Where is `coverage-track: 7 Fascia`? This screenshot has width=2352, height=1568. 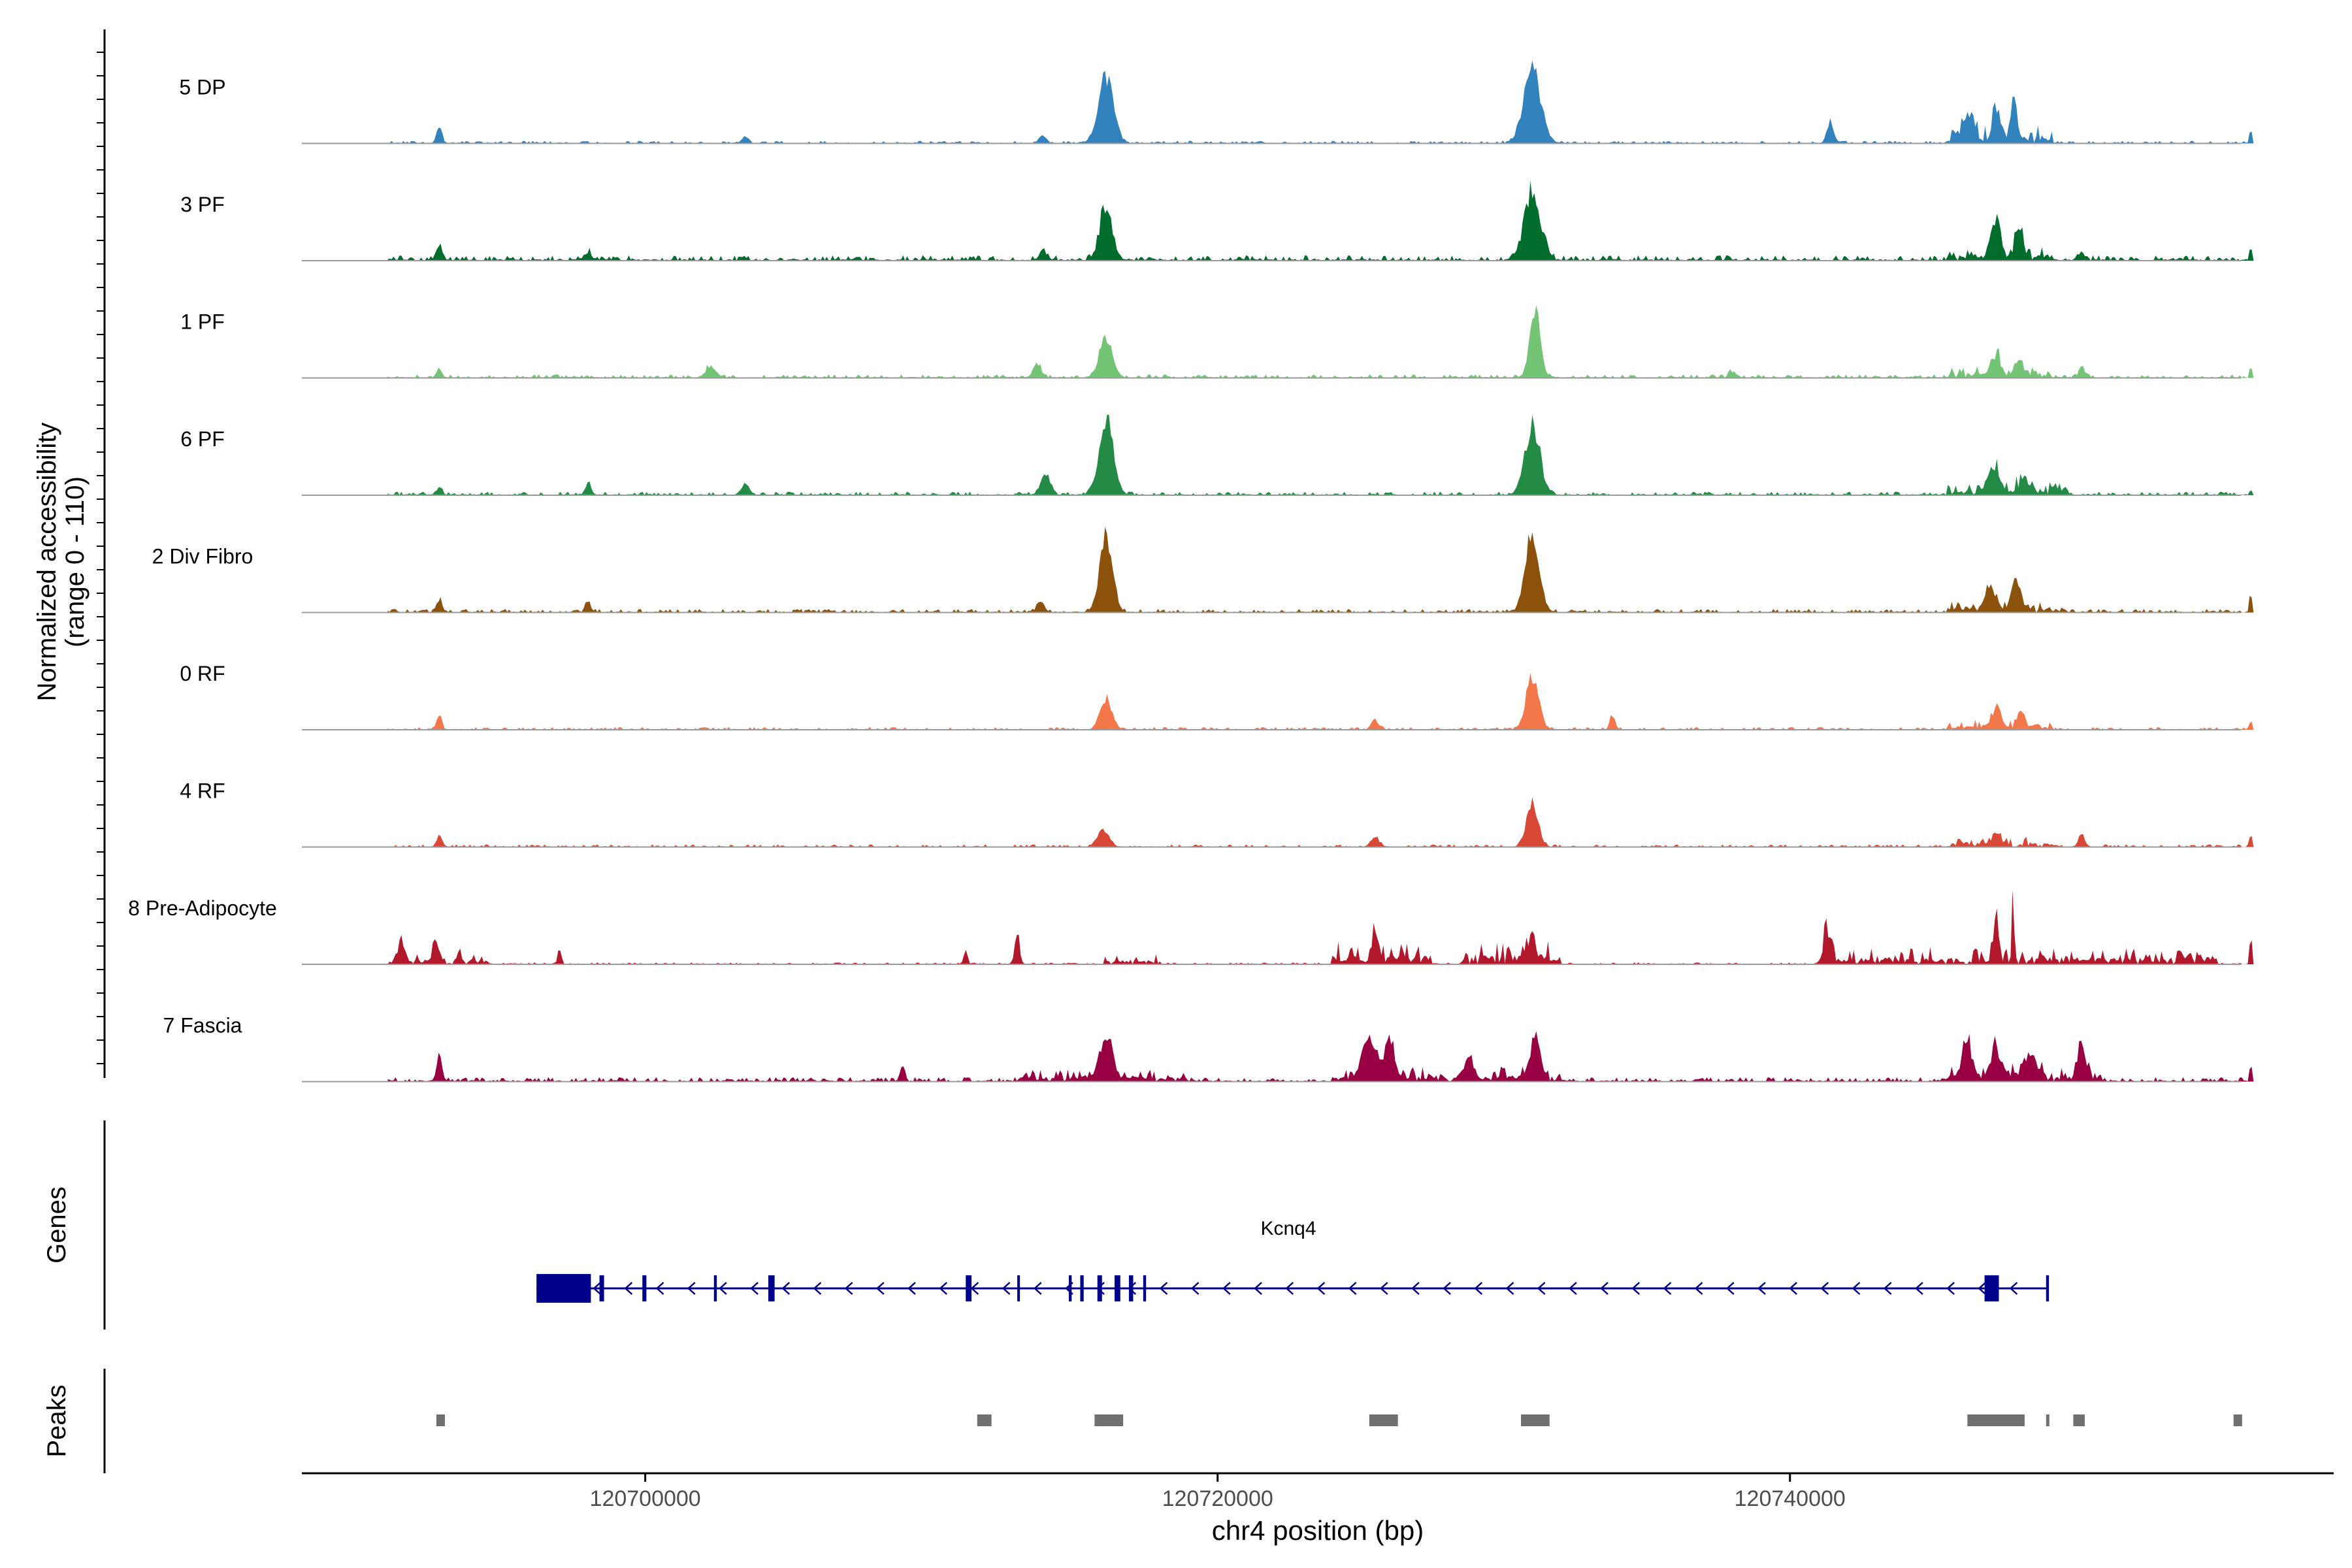
coverage-track: 7 Fascia is located at coordinates (1208, 1048).